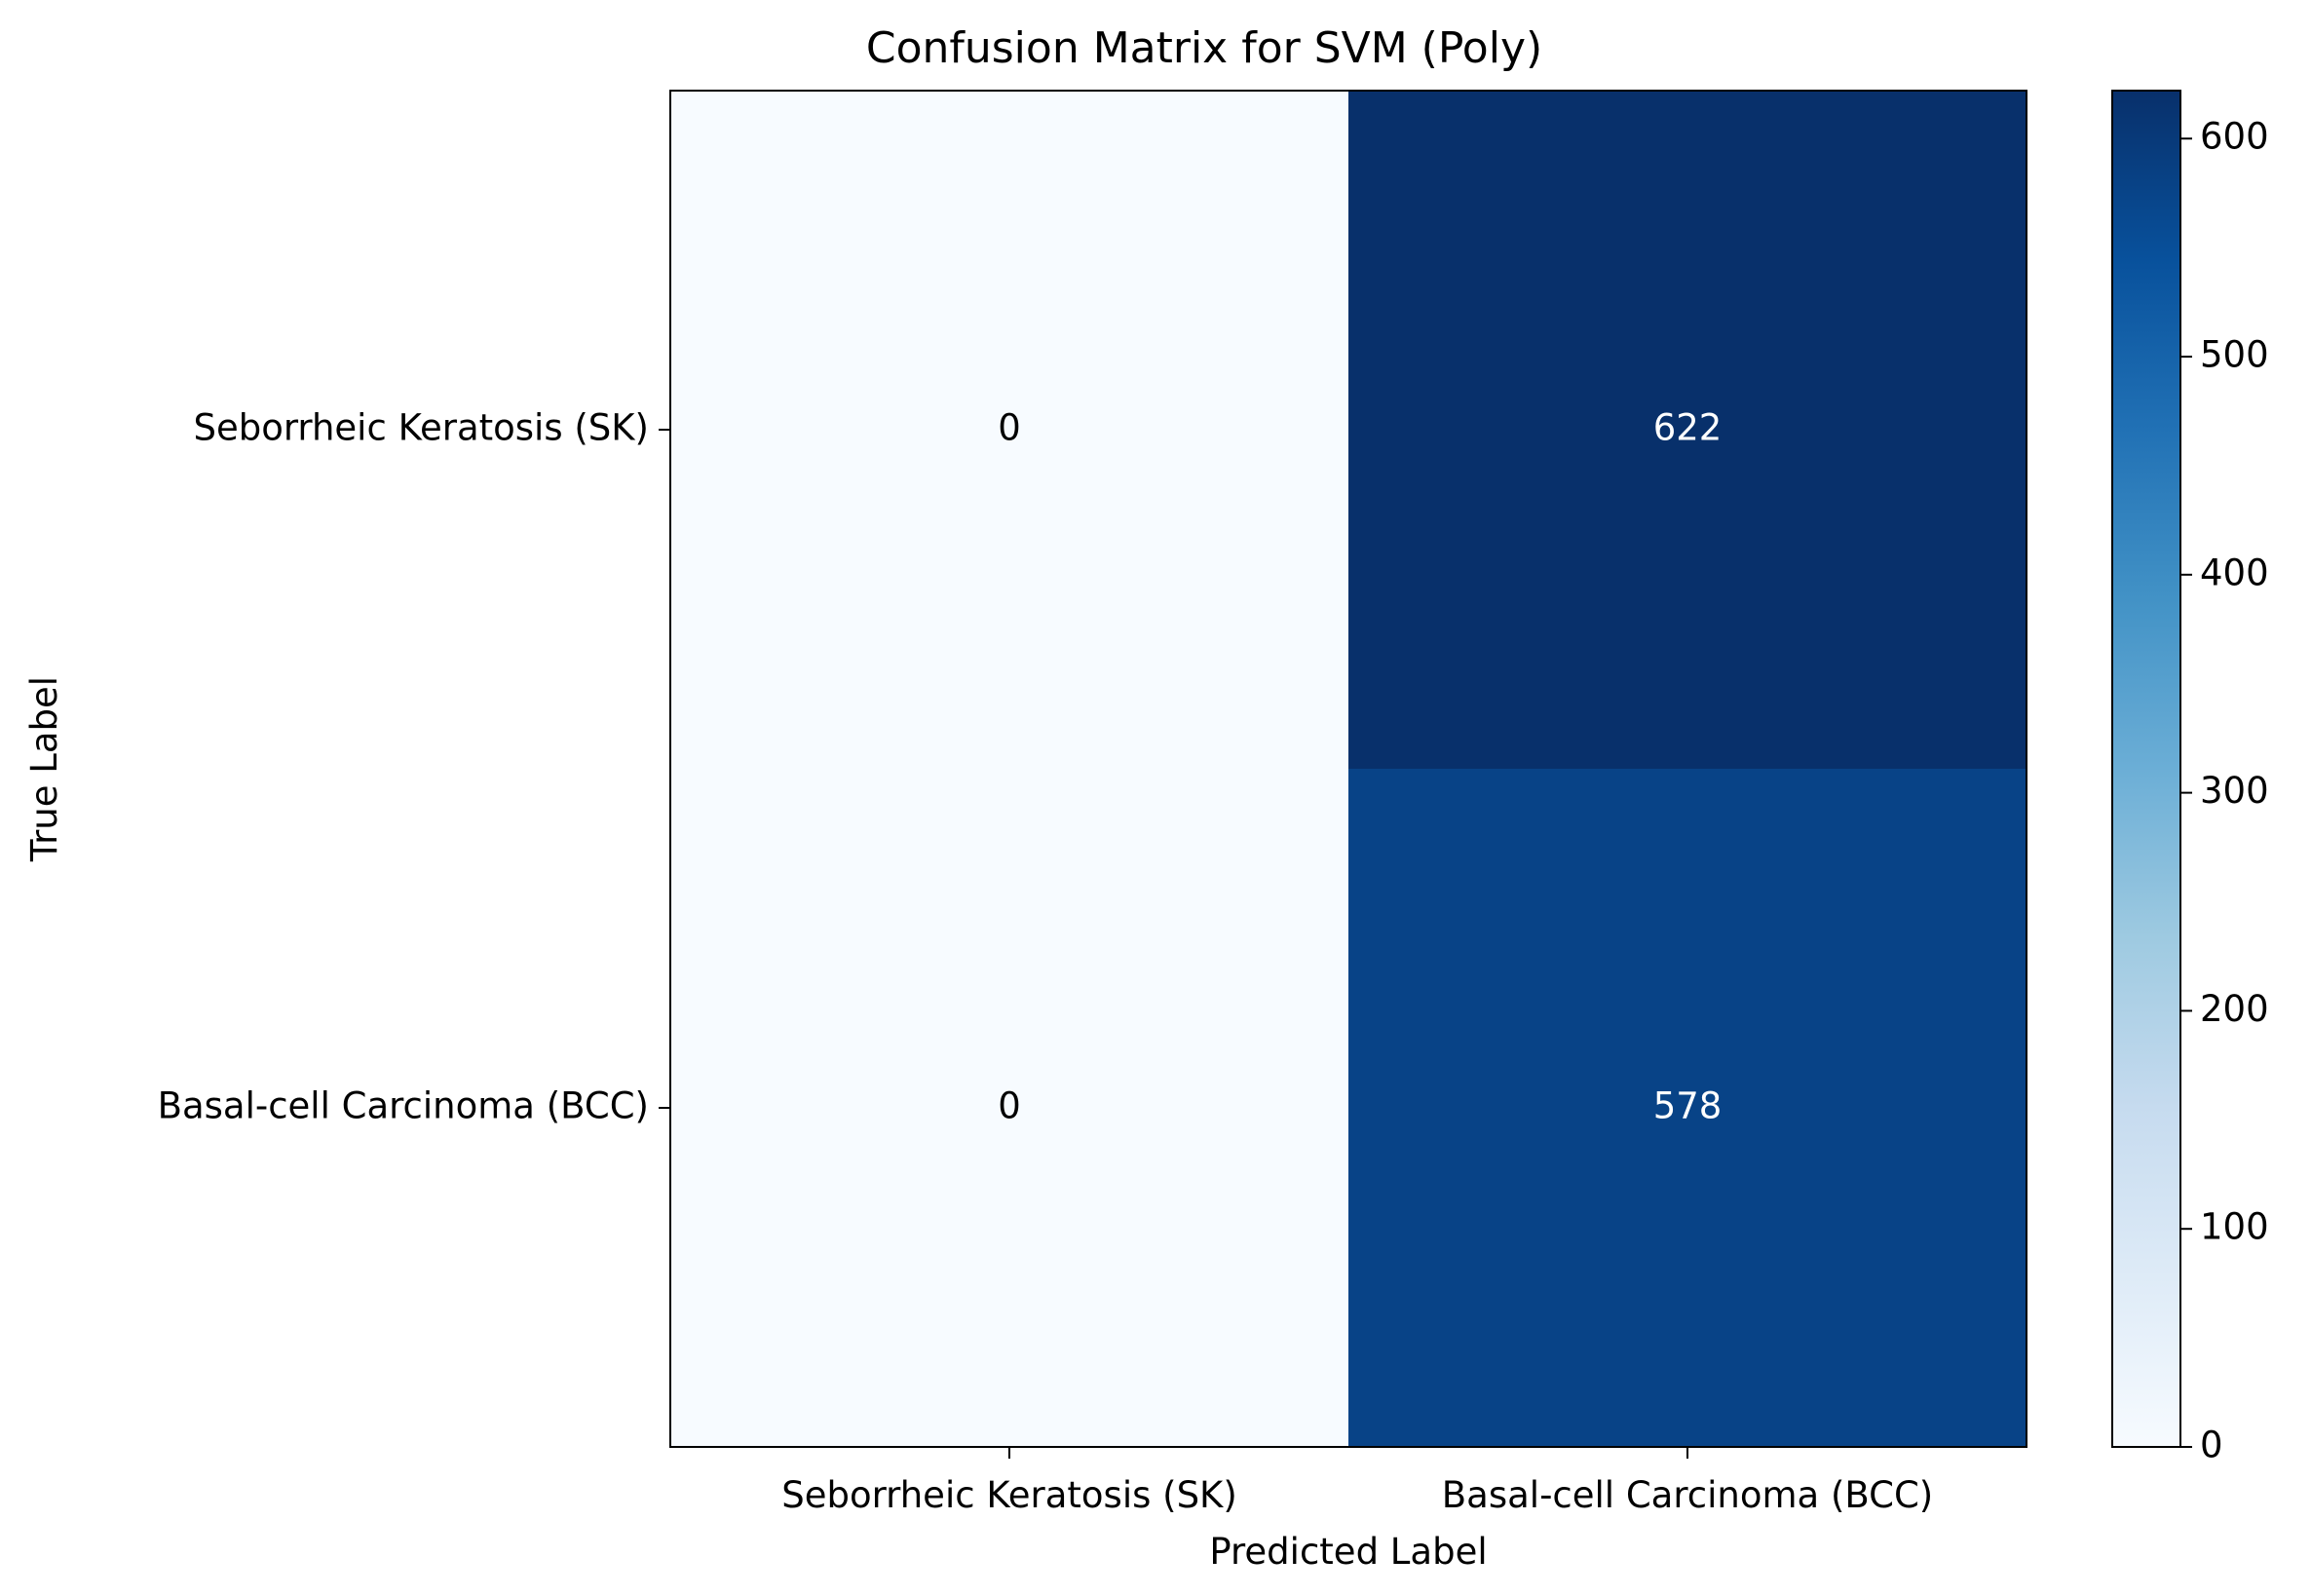 This screenshot has width=2311, height=1596. What do you see at coordinates (1204, 48) in the screenshot?
I see `chart-title: Confusion Matrix for SVM (Poly)` at bounding box center [1204, 48].